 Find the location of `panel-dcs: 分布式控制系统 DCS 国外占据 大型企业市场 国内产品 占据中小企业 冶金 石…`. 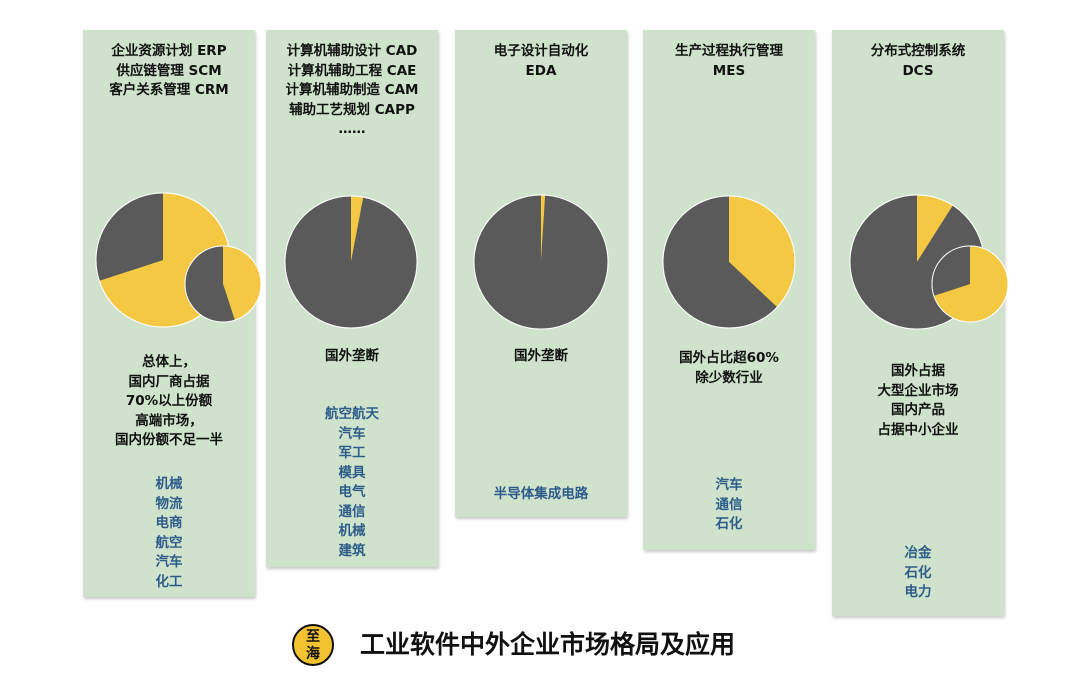

panel-dcs: 分布式控制系统 DCS 国外占据 大型企业市场 国内产品 占据中小企业 冶金 石… is located at coordinates (920, 323).